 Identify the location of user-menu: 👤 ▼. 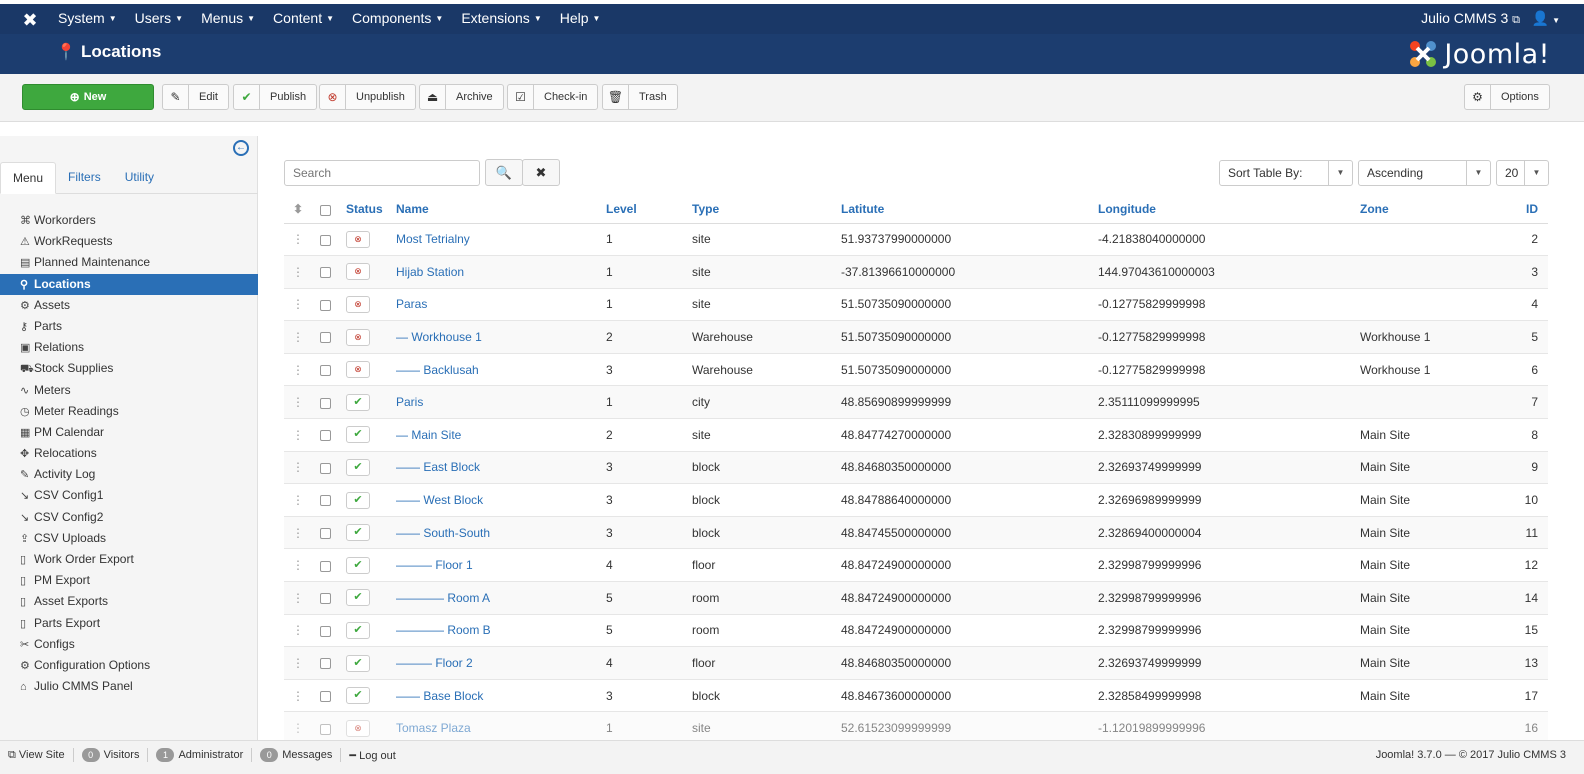
(1546, 19).